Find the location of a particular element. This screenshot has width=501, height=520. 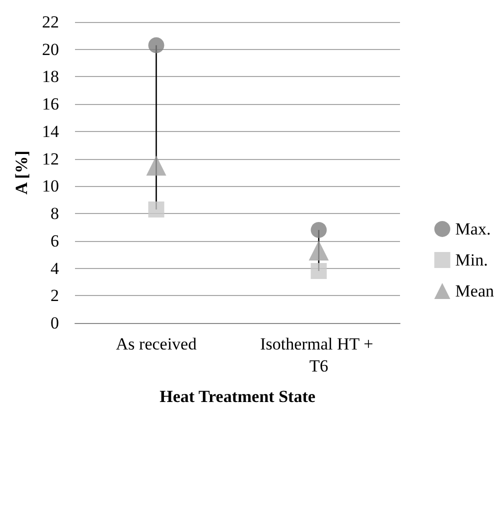

y-tick-label: 14 is located at coordinates (51, 131).